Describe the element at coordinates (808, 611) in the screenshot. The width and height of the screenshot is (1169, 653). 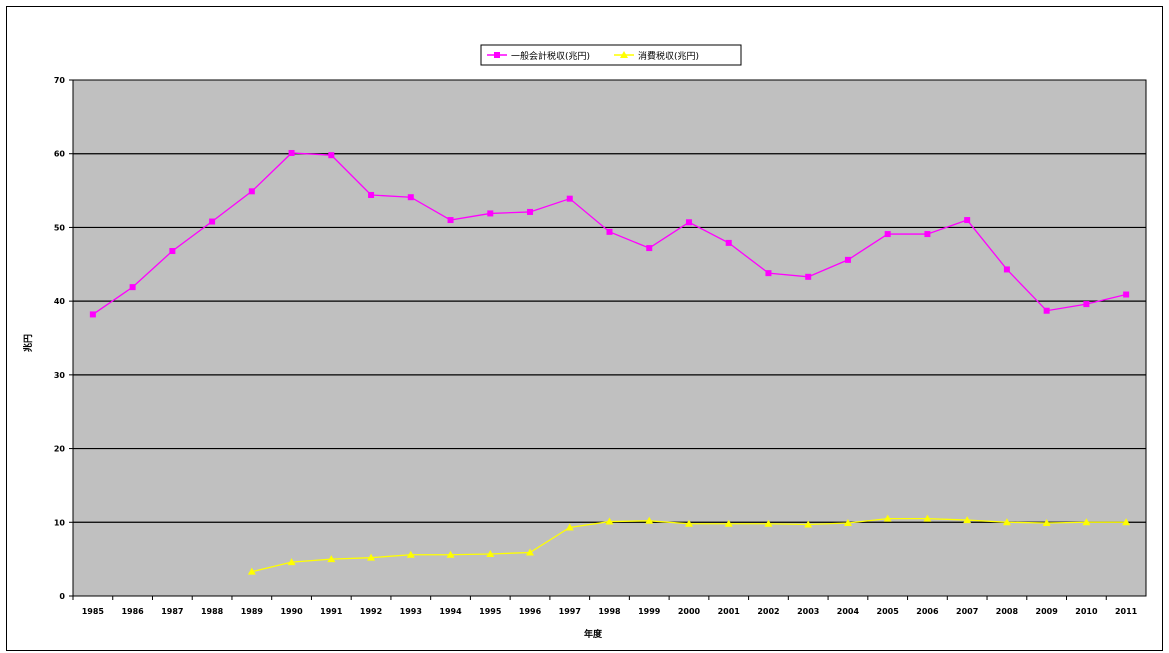
I see `x-tick-label: 2003` at that location.